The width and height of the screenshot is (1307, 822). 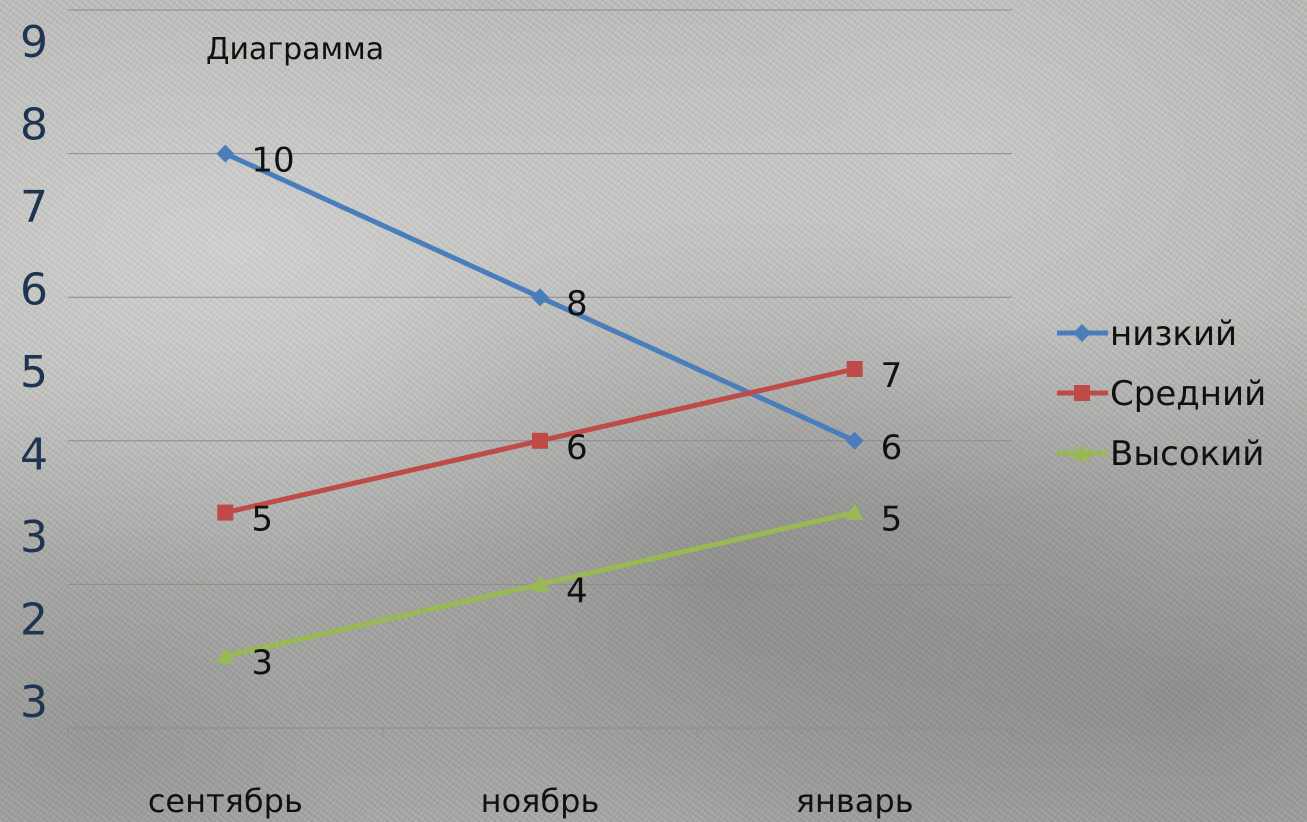 I want to click on y-axis-tick-labels: 9 8 7 6 5 4 3 2 3, so click(x=34, y=372).